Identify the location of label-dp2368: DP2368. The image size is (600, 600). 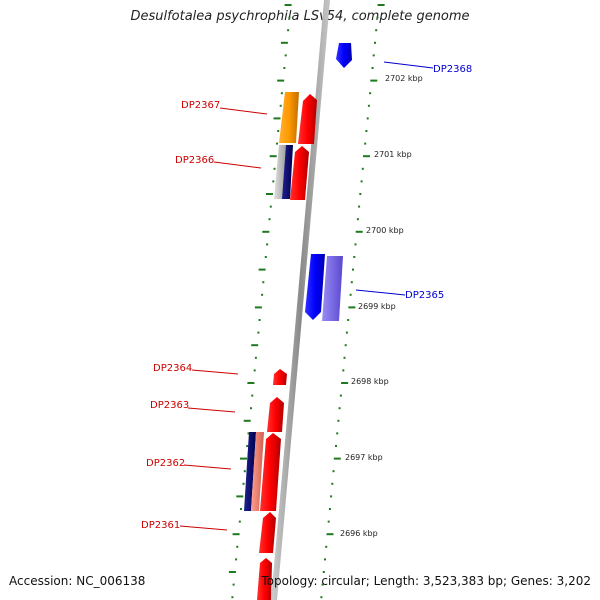
(452, 69).